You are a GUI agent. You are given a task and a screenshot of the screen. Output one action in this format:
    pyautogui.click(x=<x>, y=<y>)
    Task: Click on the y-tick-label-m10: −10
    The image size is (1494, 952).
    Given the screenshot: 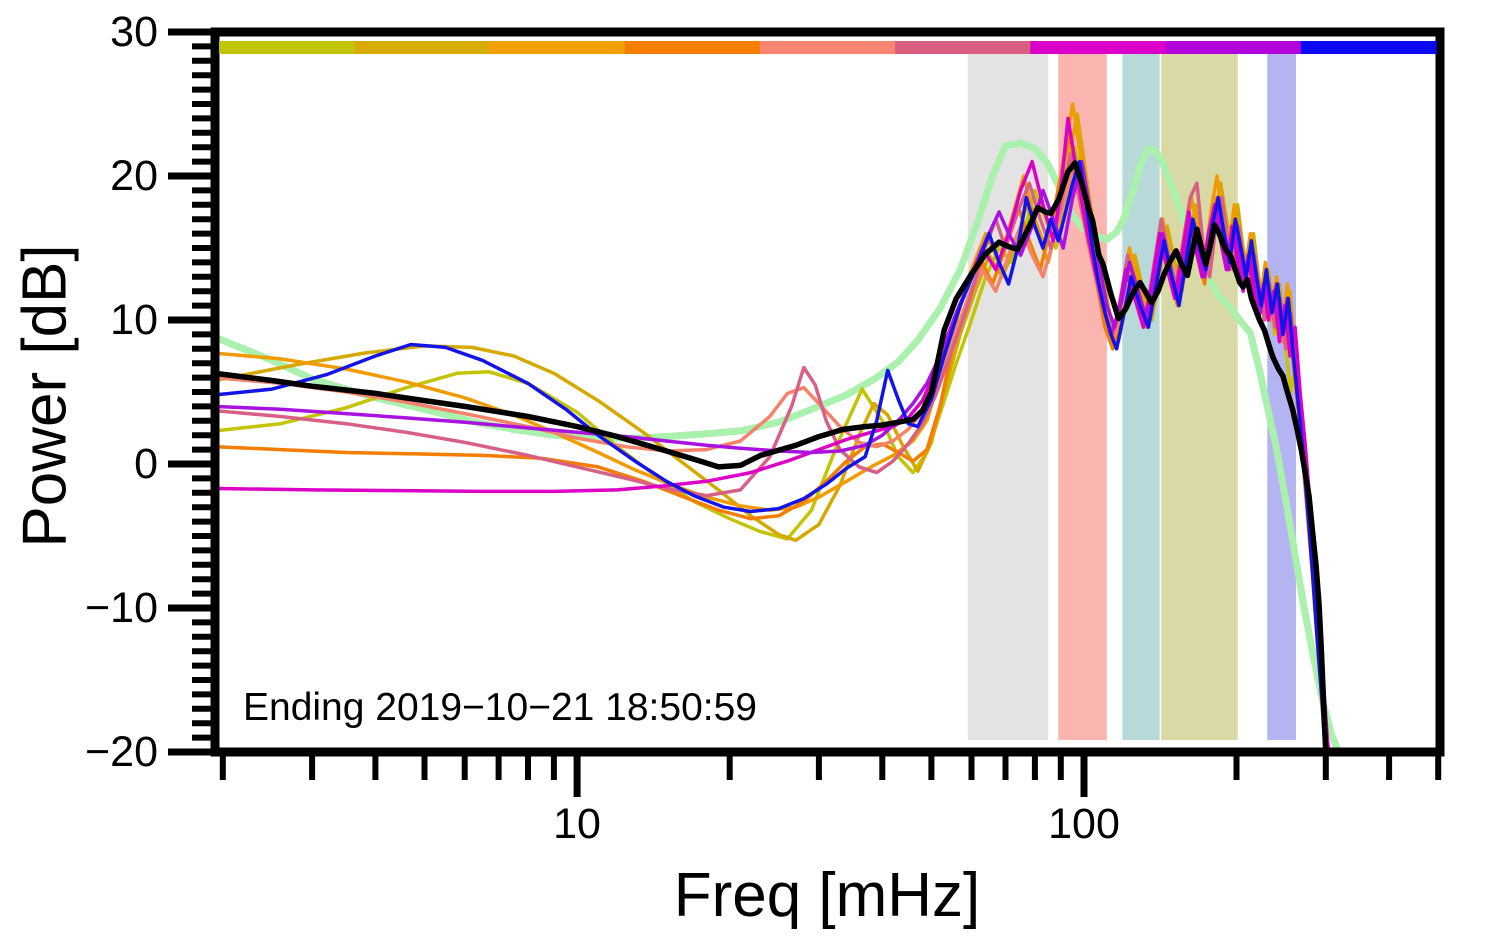 What is the action you would take?
    pyautogui.click(x=121, y=608)
    